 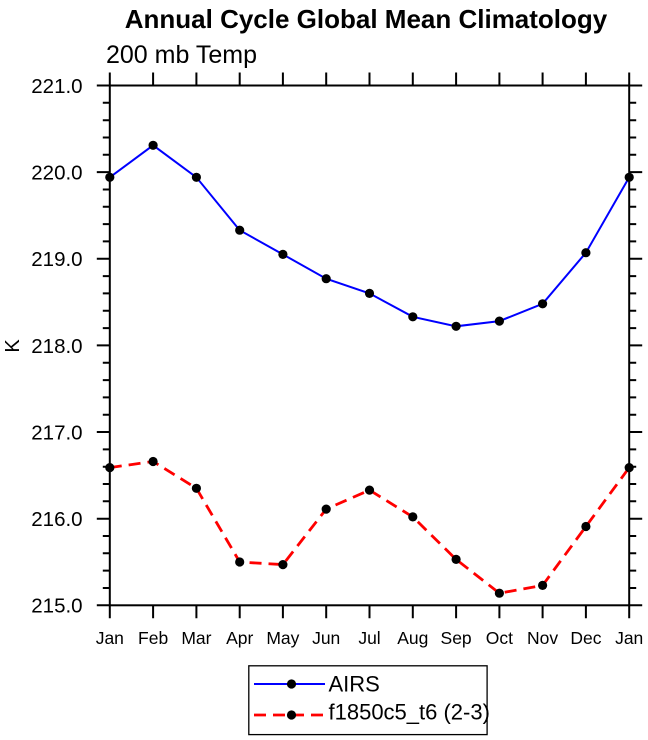 I want to click on svg-text: Aug, so click(x=412, y=638).